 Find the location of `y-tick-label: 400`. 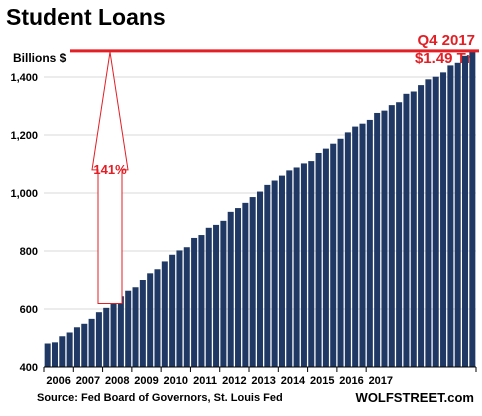

y-tick-label: 400 is located at coordinates (29, 368).